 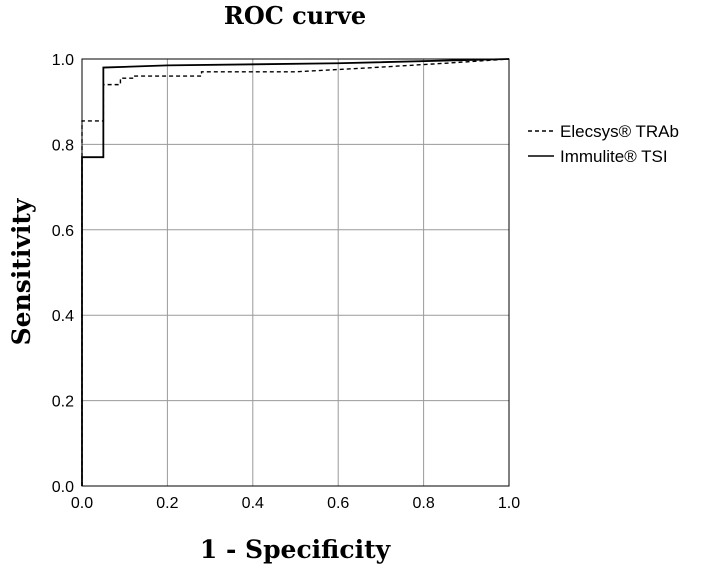 I want to click on chart-title: ROC curve, so click(x=295, y=15).